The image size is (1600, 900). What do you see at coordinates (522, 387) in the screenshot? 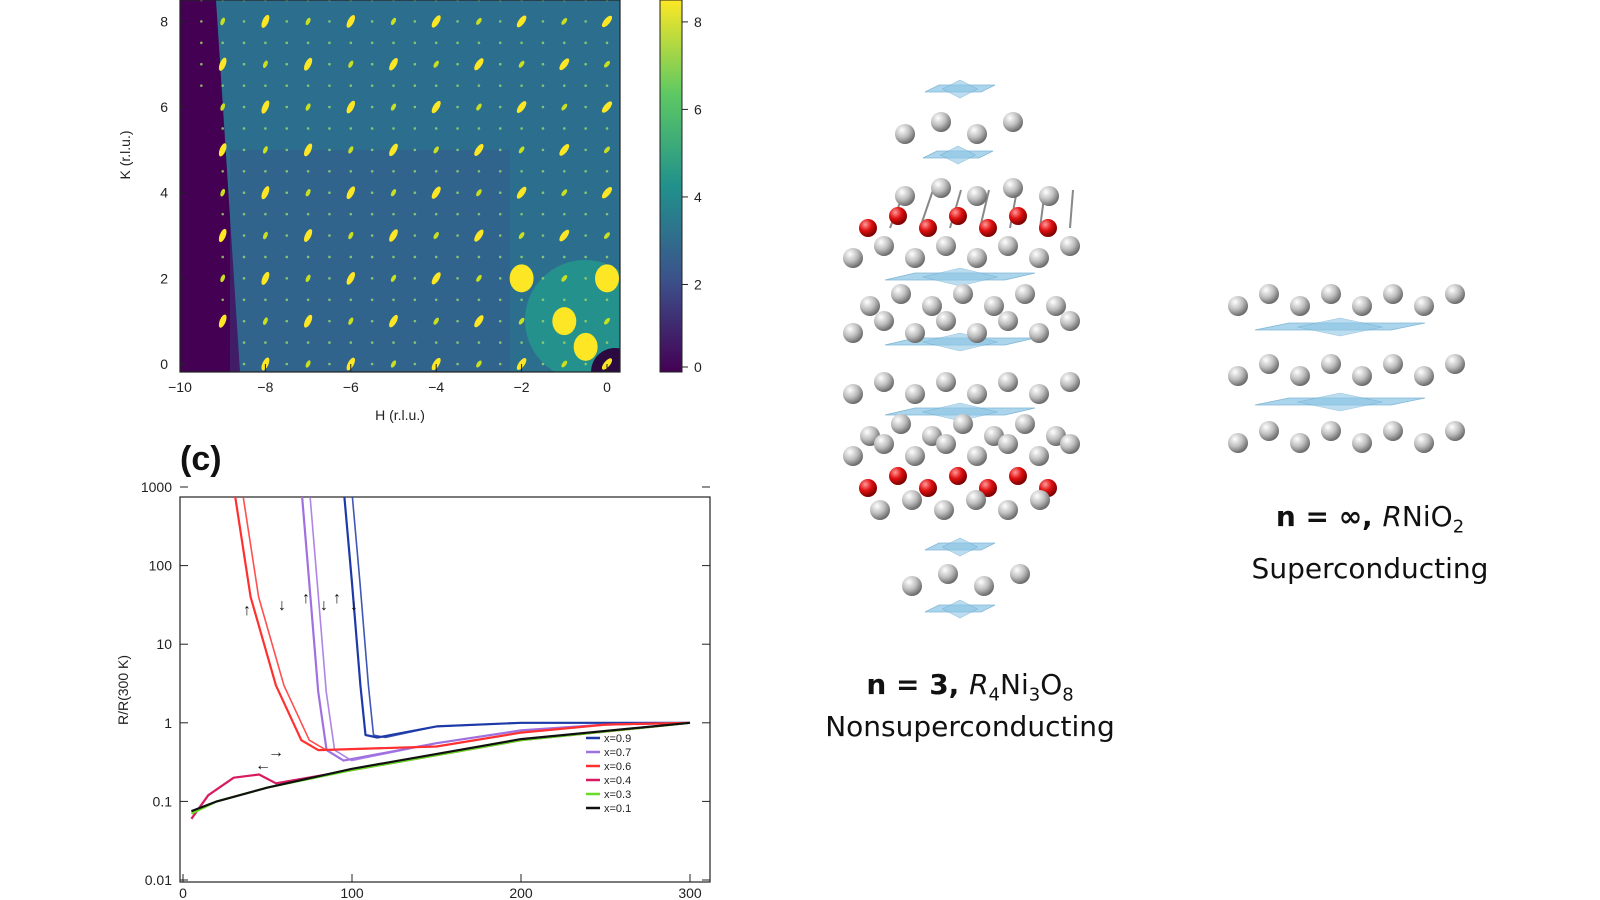
I see `heatmap-xtick-label: −2` at bounding box center [522, 387].